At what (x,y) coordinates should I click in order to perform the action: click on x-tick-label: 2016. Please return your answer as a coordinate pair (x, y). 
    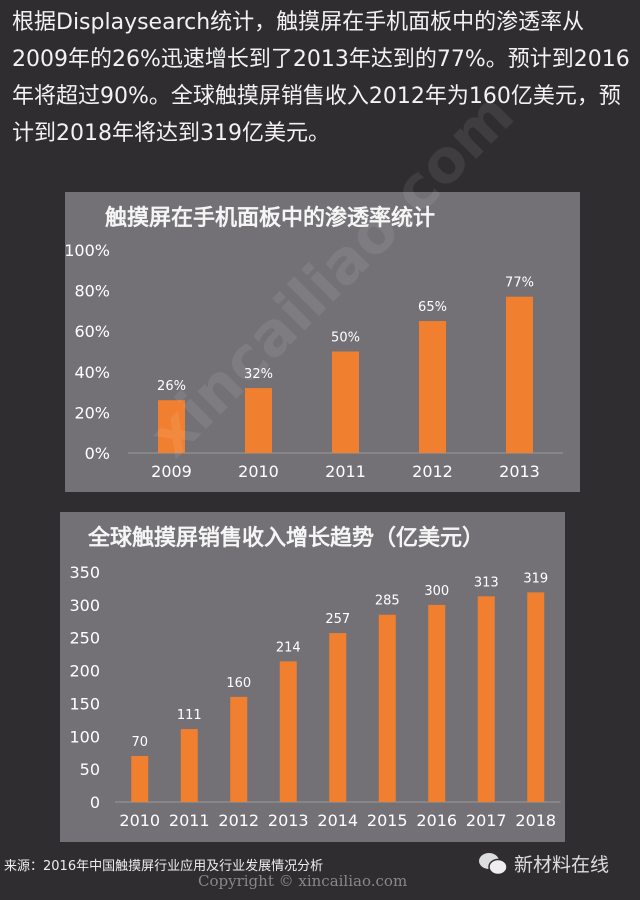
    Looking at the image, I should click on (436, 820).